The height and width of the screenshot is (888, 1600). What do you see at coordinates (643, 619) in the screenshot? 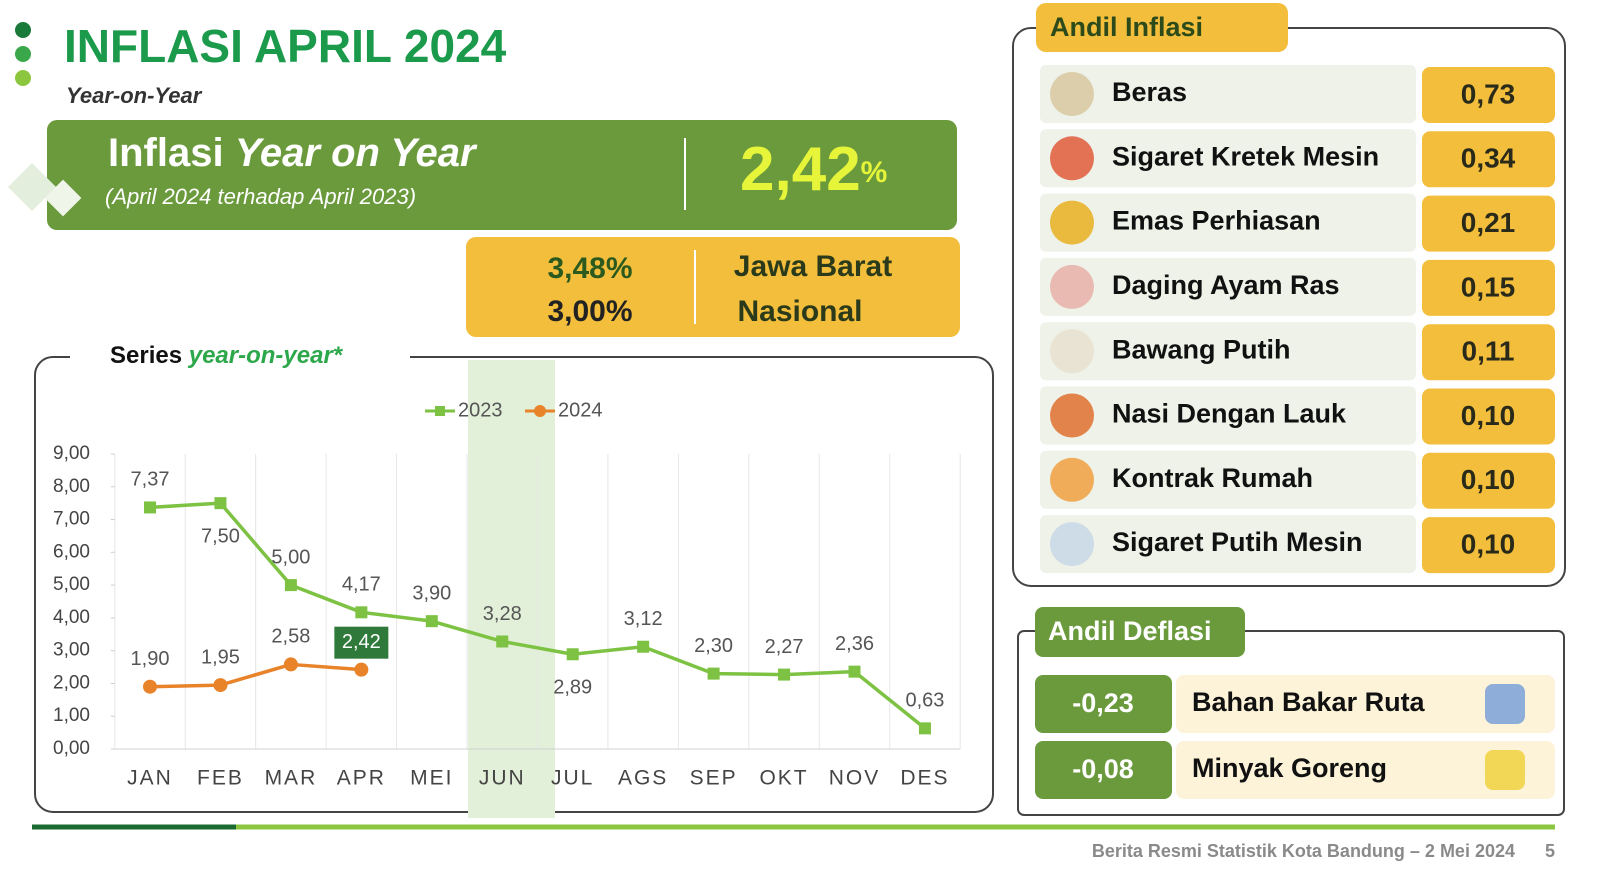
I see `value-label: 3,12` at bounding box center [643, 619].